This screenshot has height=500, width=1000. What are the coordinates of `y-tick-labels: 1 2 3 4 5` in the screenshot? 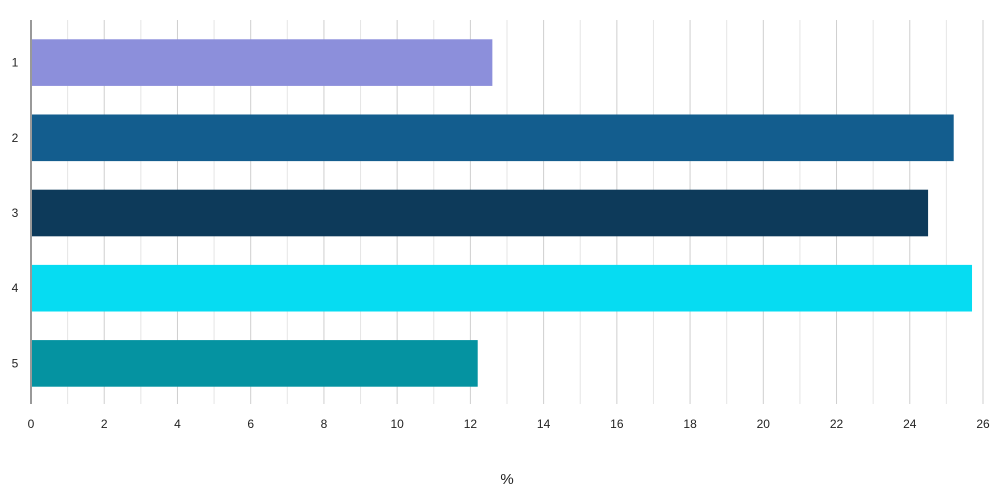 It's located at (15, 213).